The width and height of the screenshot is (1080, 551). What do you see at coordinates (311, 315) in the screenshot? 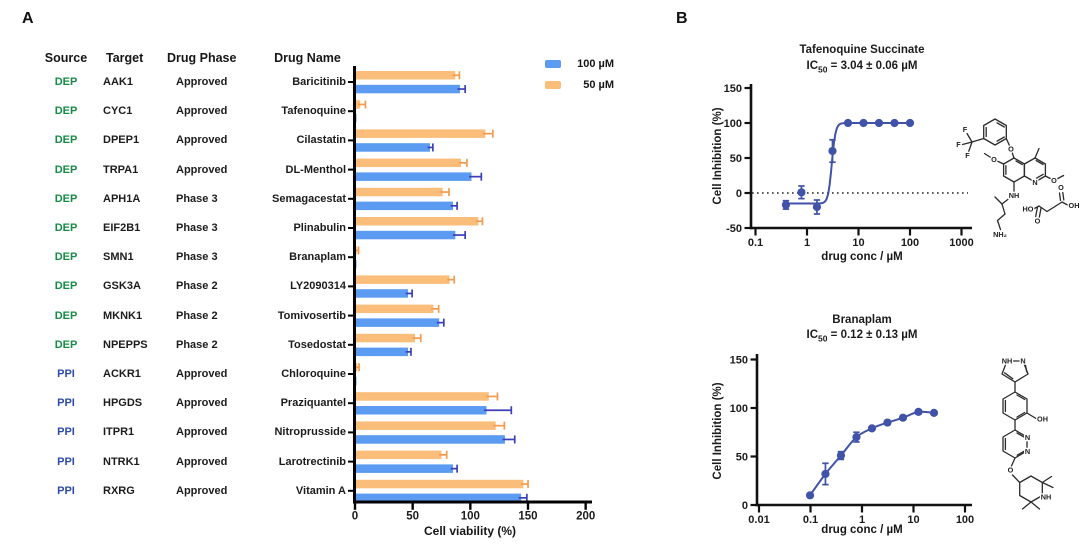
I see `drug-name-cell: Tomivosertib` at bounding box center [311, 315].